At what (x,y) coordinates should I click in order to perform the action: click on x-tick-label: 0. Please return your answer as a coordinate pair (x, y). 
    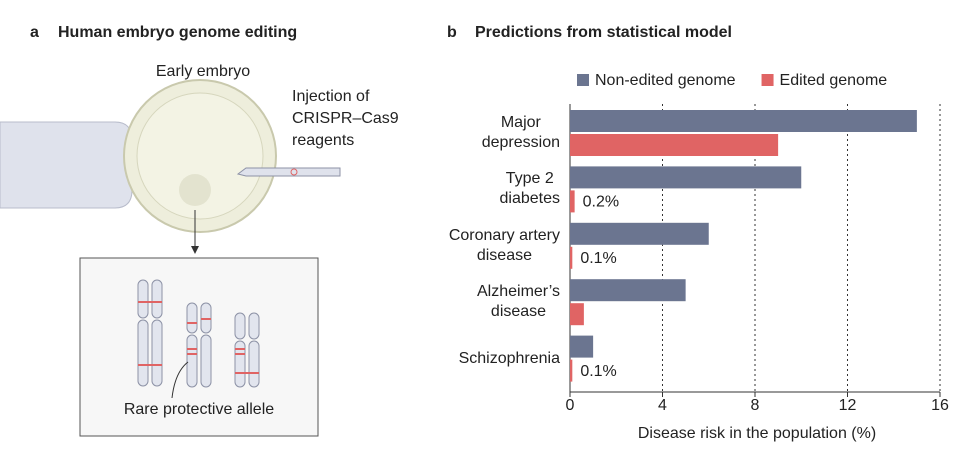
    Looking at the image, I should click on (570, 405).